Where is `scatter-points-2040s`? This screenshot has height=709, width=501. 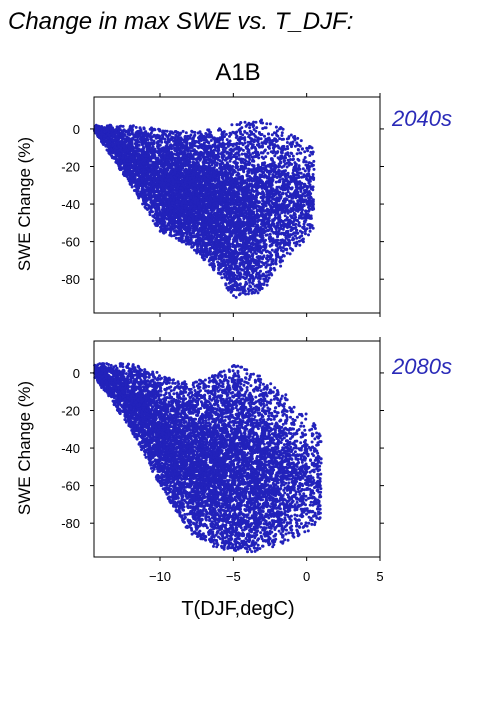
scatter-points-2040s is located at coordinates (204, 208).